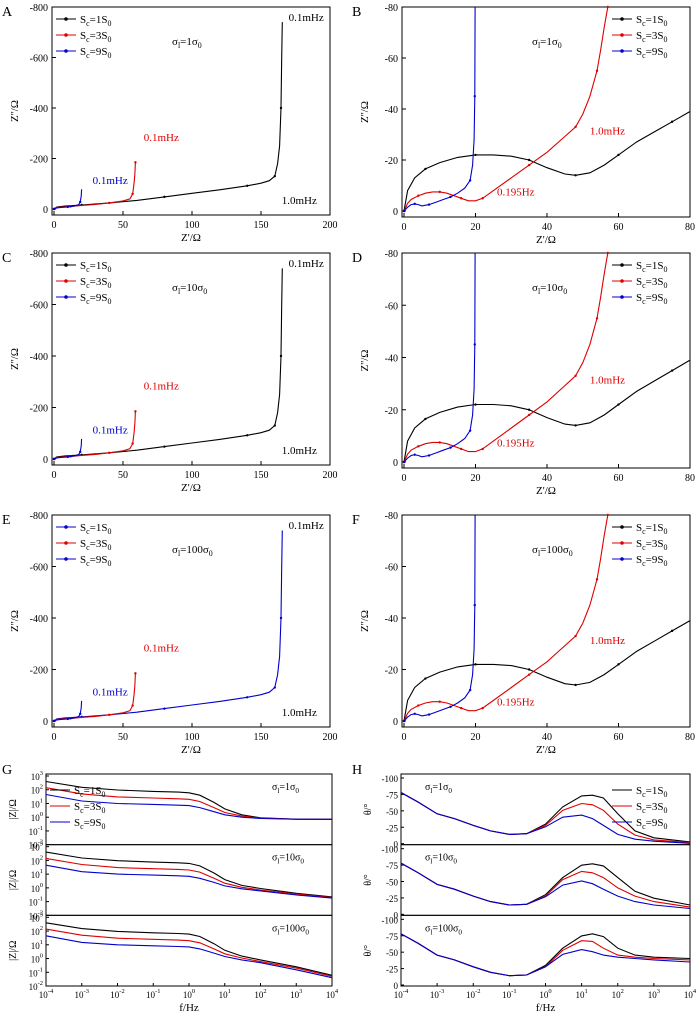  What do you see at coordinates (392, 812) in the screenshot?
I see `y-tick-label: -50` at bounding box center [392, 812].